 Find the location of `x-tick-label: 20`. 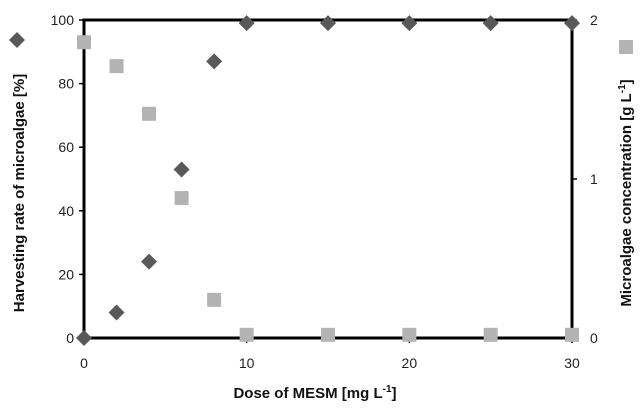

x-tick-label: 20 is located at coordinates (410, 363).